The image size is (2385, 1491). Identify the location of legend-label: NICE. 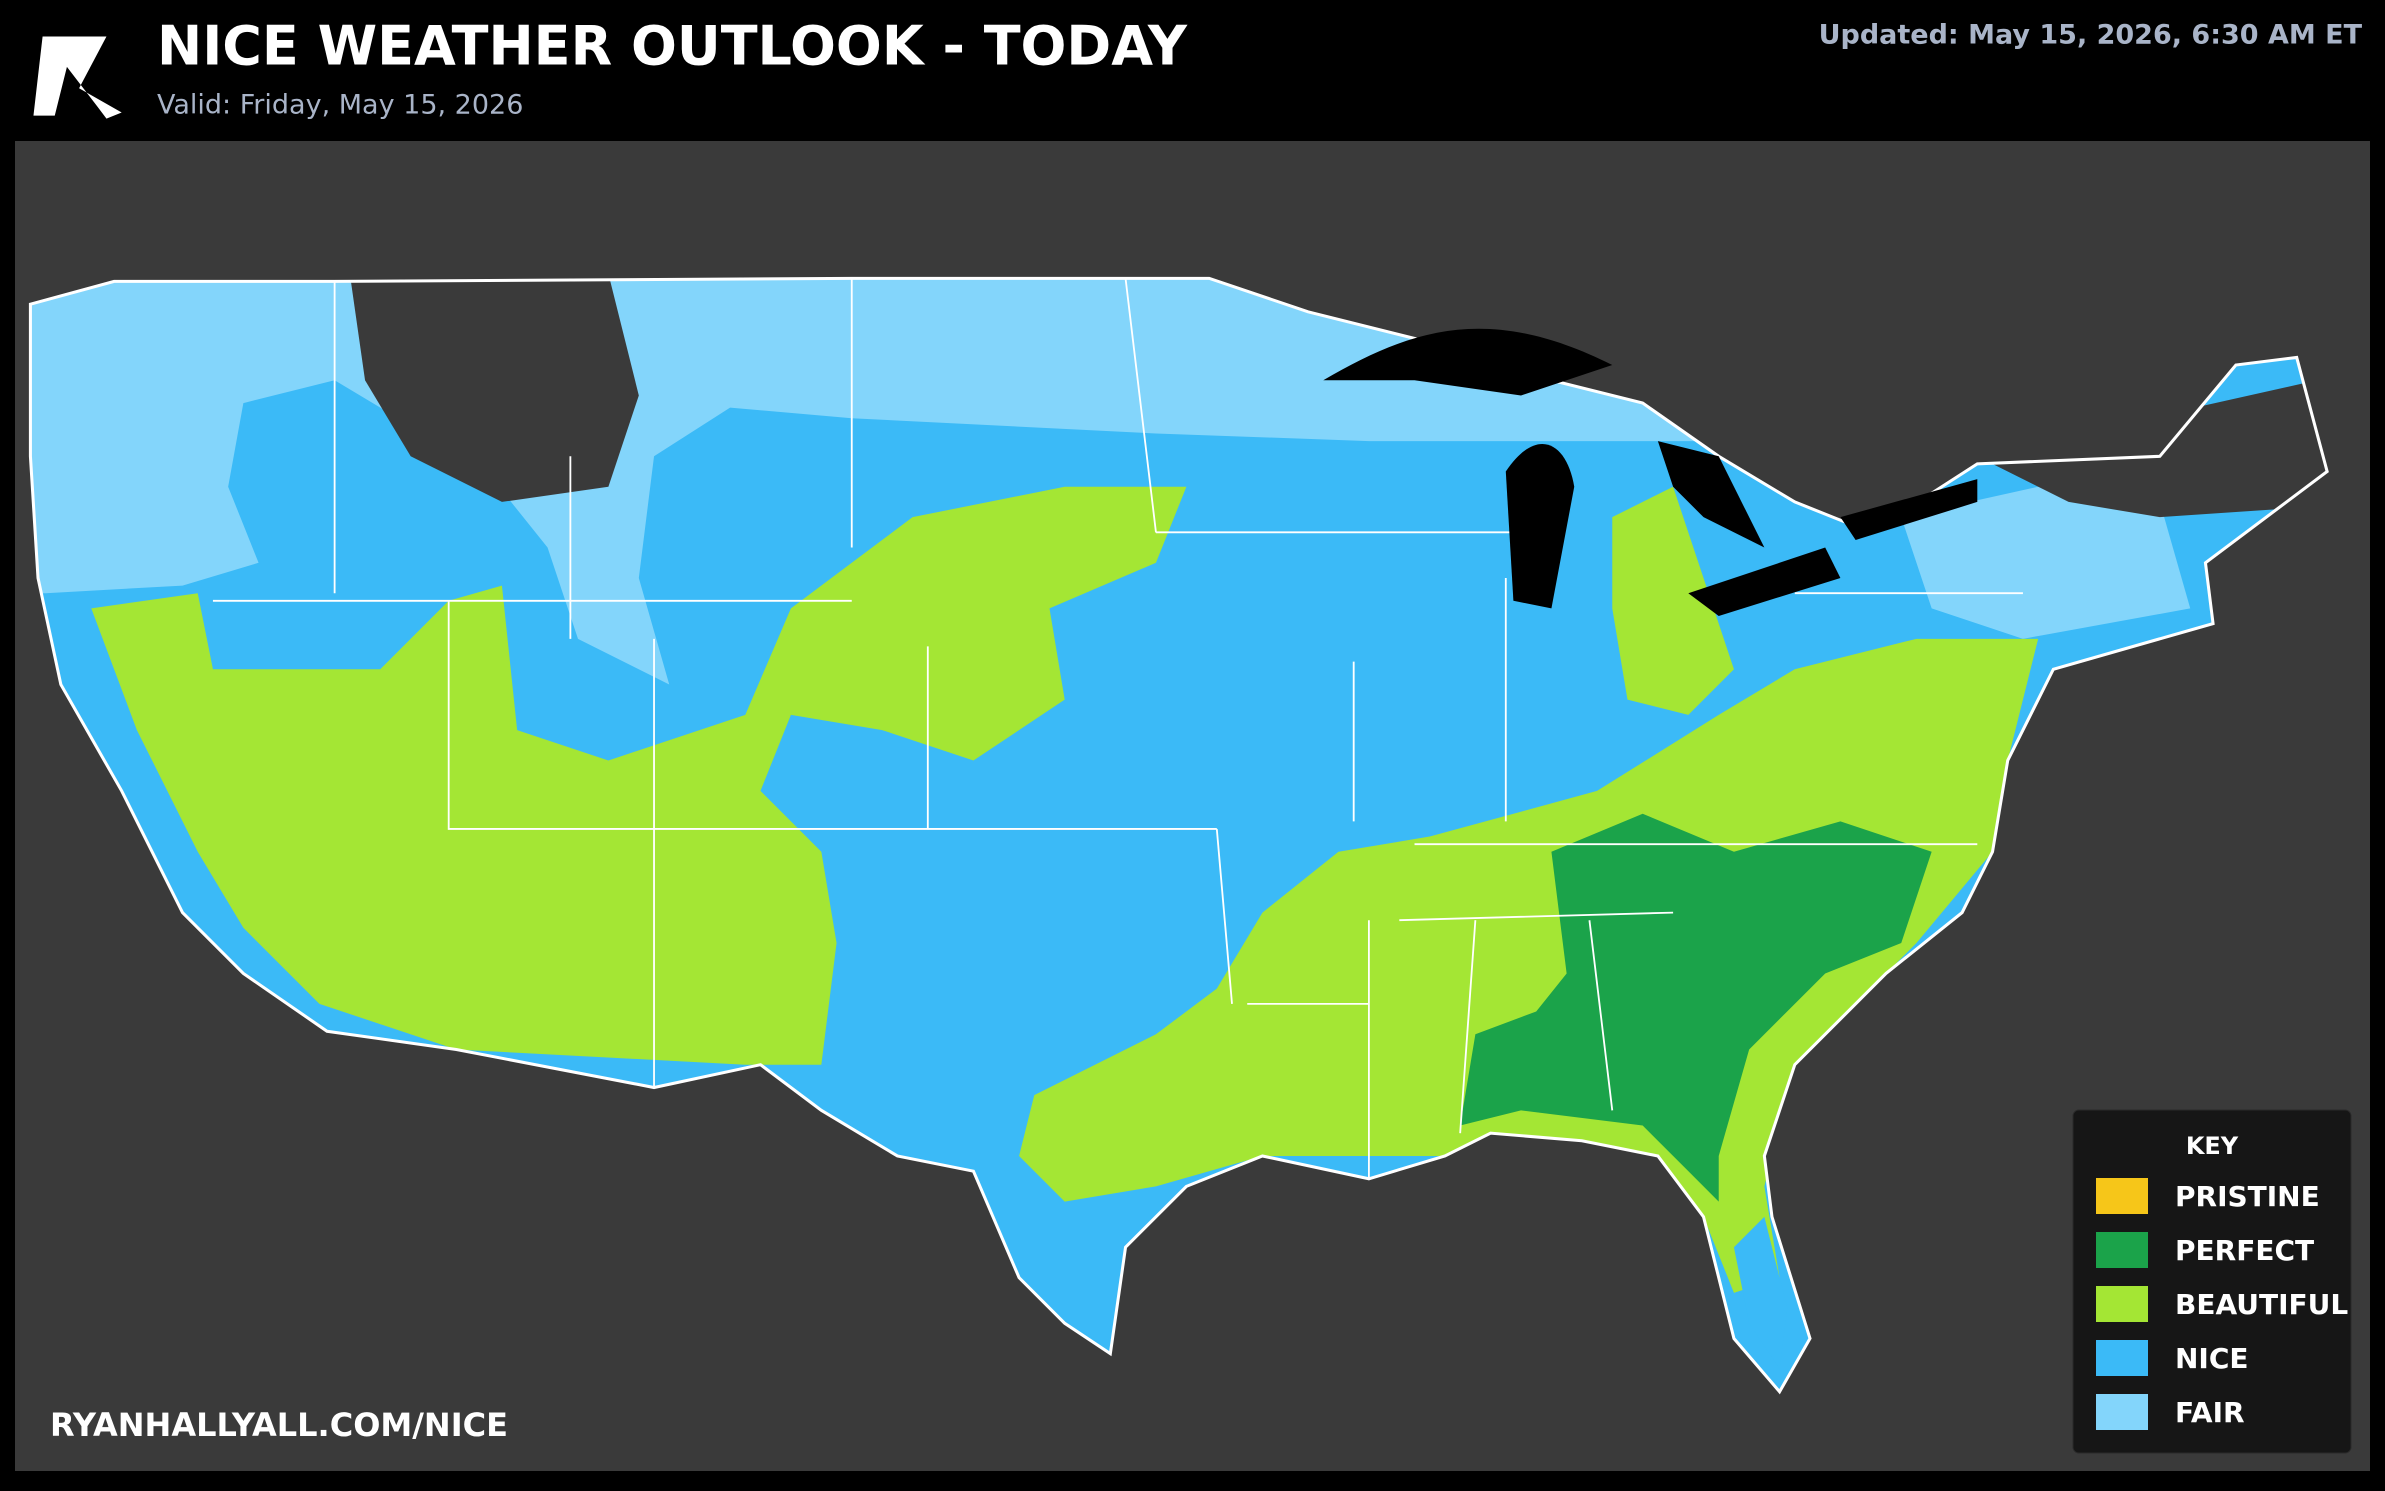
(2212, 1358).